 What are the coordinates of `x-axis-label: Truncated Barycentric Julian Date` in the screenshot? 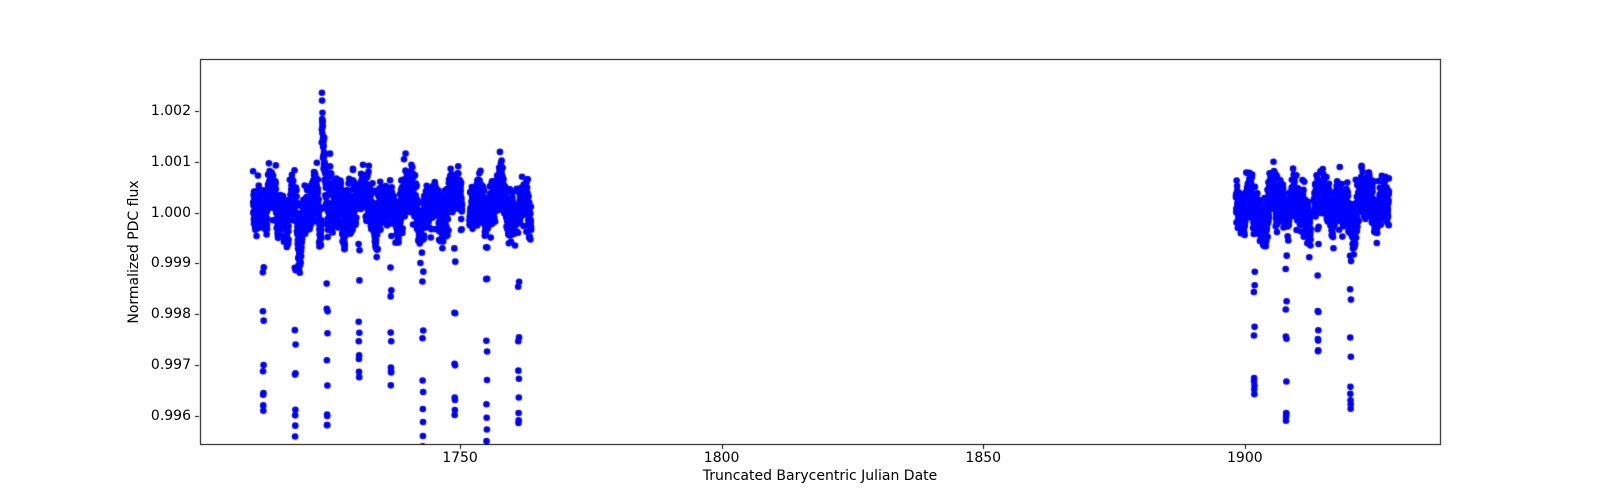 It's located at (820, 476).